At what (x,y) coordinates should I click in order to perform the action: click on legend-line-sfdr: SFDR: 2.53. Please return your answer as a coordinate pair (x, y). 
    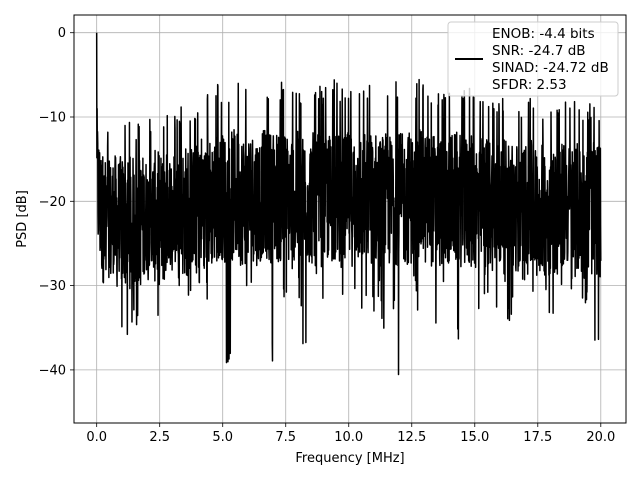
    Looking at the image, I should click on (529, 85).